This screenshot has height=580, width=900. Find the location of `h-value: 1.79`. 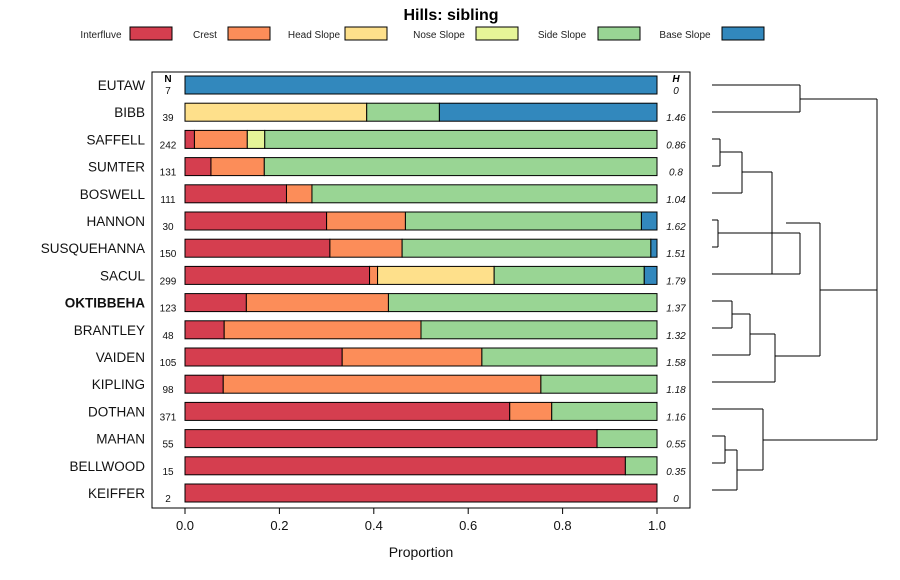

h-value: 1.79 is located at coordinates (676, 281).